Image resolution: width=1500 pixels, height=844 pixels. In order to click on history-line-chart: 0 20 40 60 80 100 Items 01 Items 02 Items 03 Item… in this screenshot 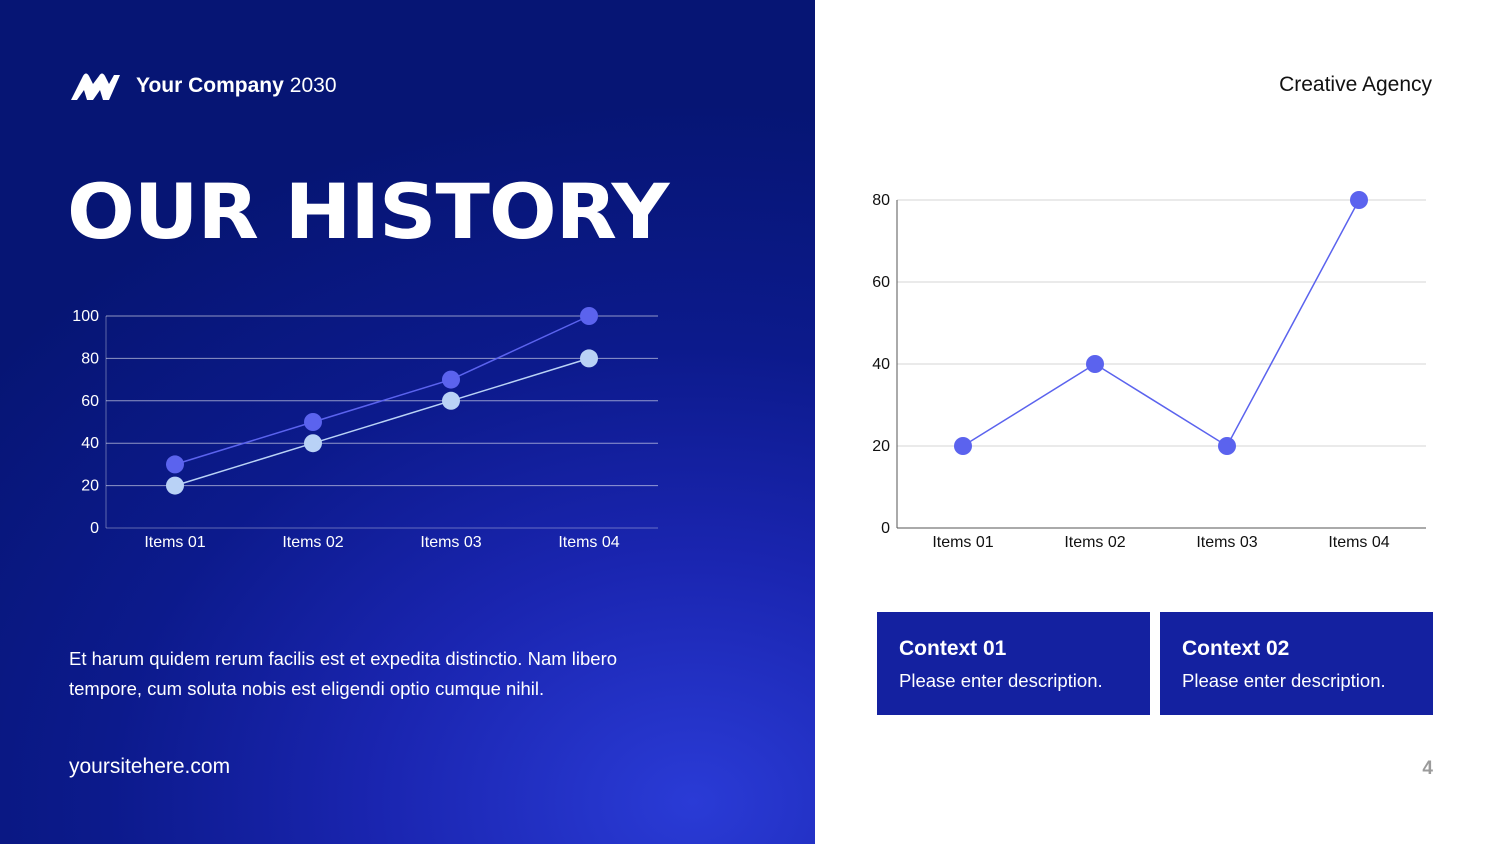, I will do `click(365, 429)`.